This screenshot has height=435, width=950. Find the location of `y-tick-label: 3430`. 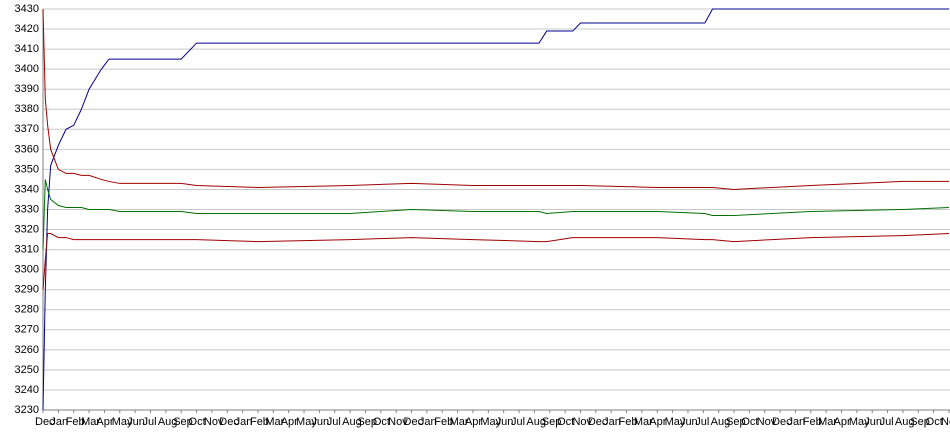

y-tick-label: 3430 is located at coordinates (27, 9).